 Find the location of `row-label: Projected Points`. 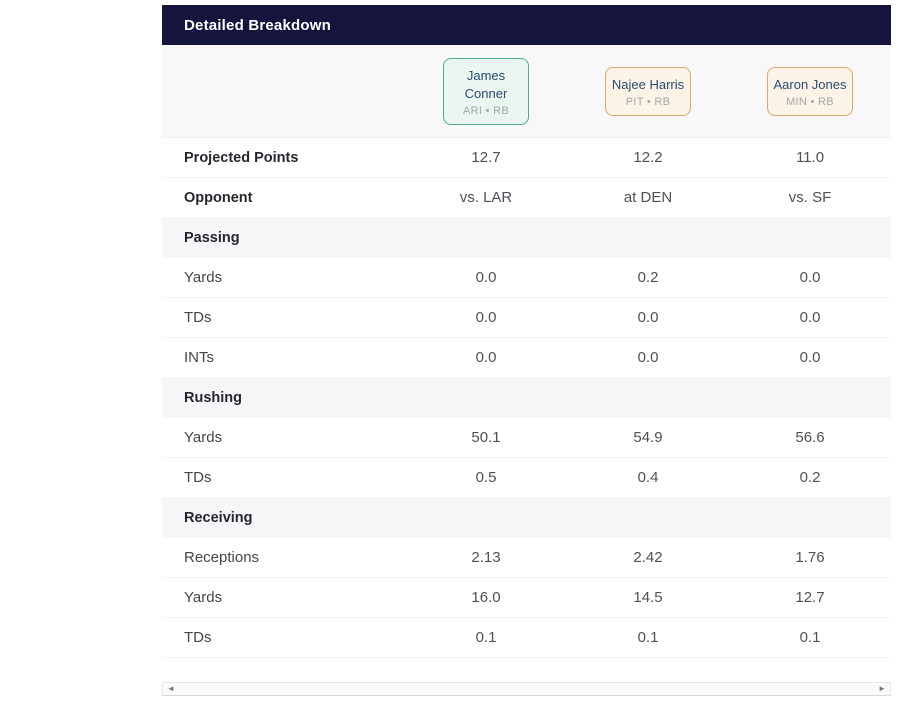

row-label: Projected Points is located at coordinates (241, 157).